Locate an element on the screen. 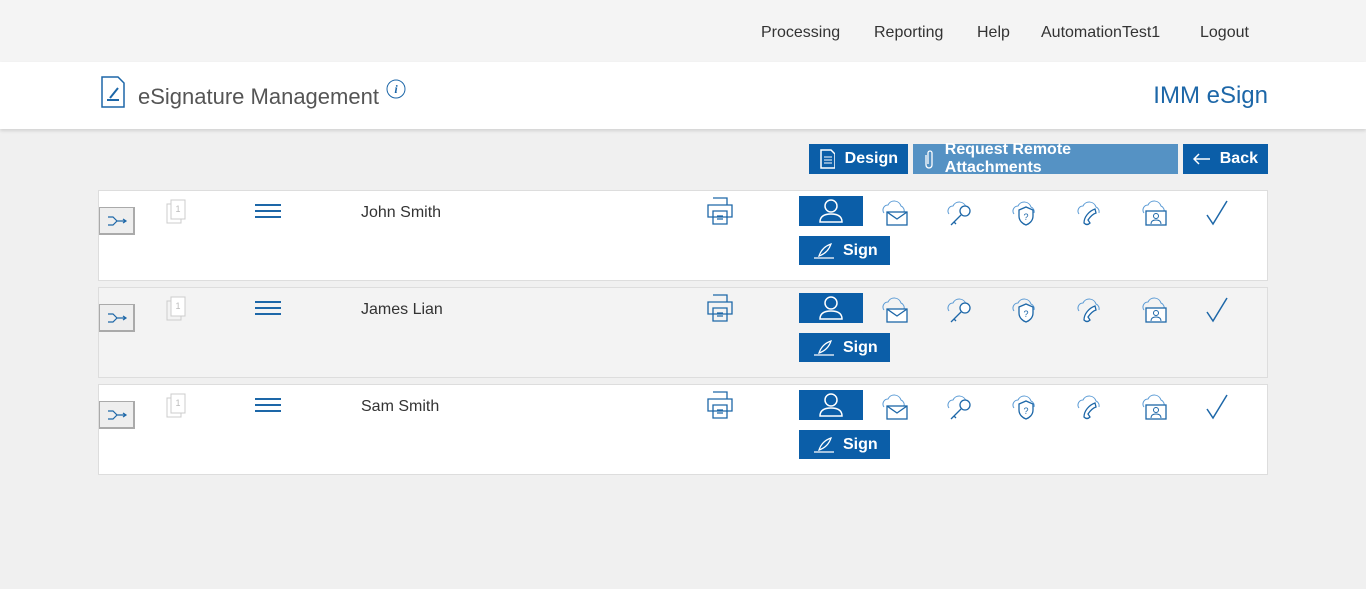  nav-user: AutomationTest1 is located at coordinates (1101, 32).